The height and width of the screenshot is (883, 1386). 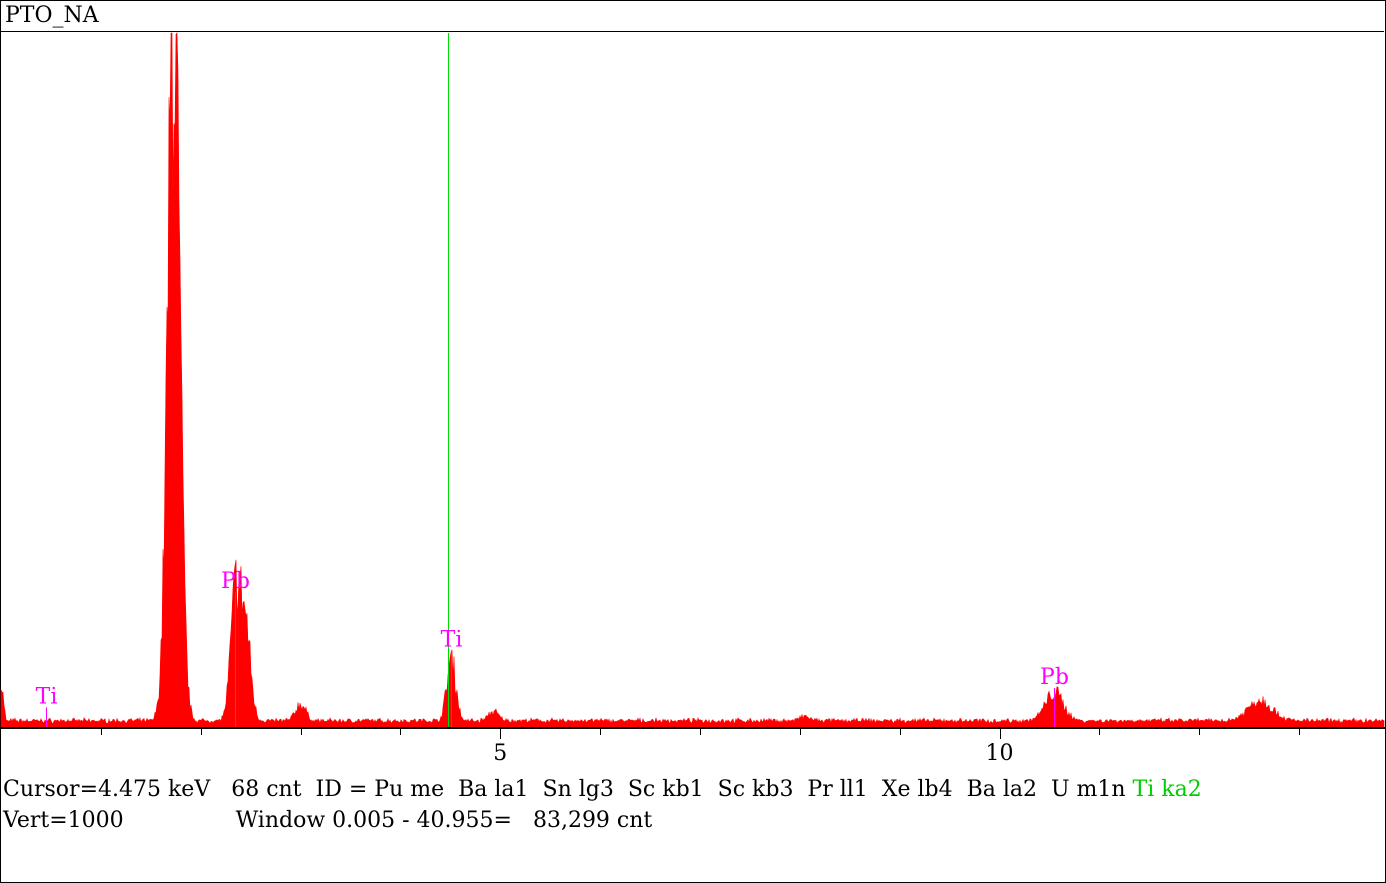 I want to click on spectrum-title: PTO_NA, so click(x=52, y=15).